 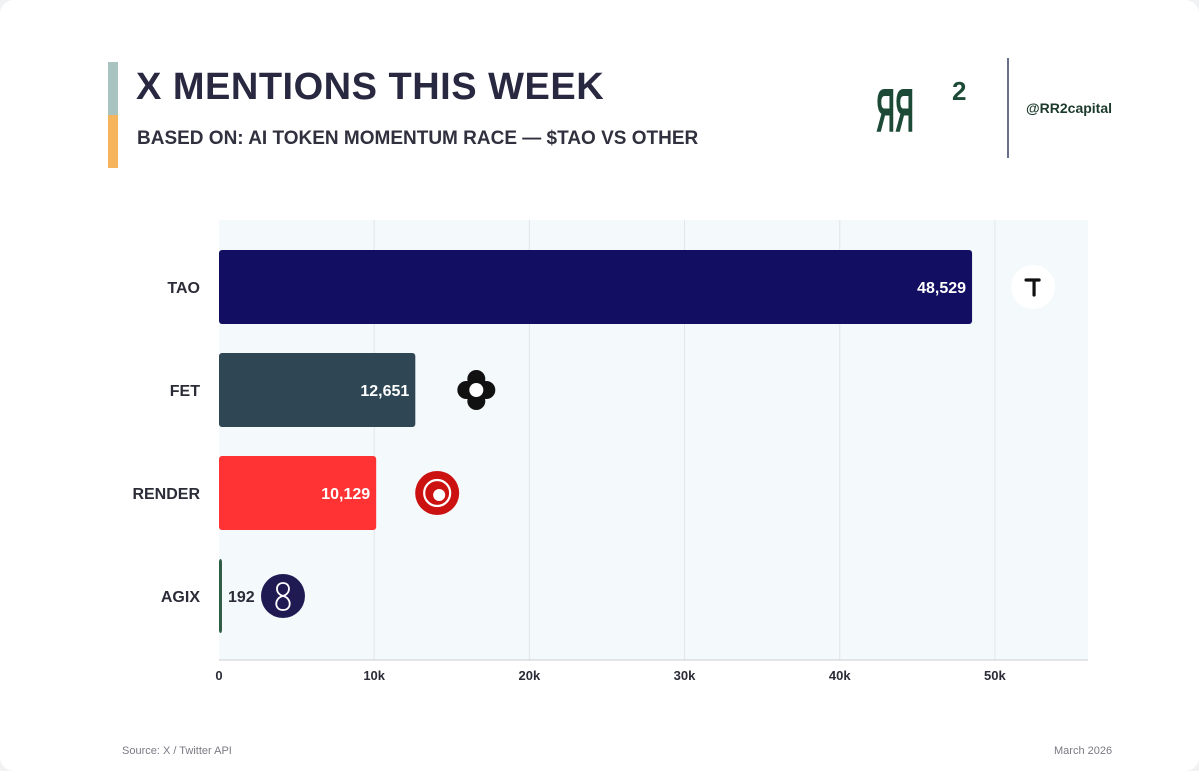 I want to click on twitter-handle: @RR2capital, so click(x=1069, y=108).